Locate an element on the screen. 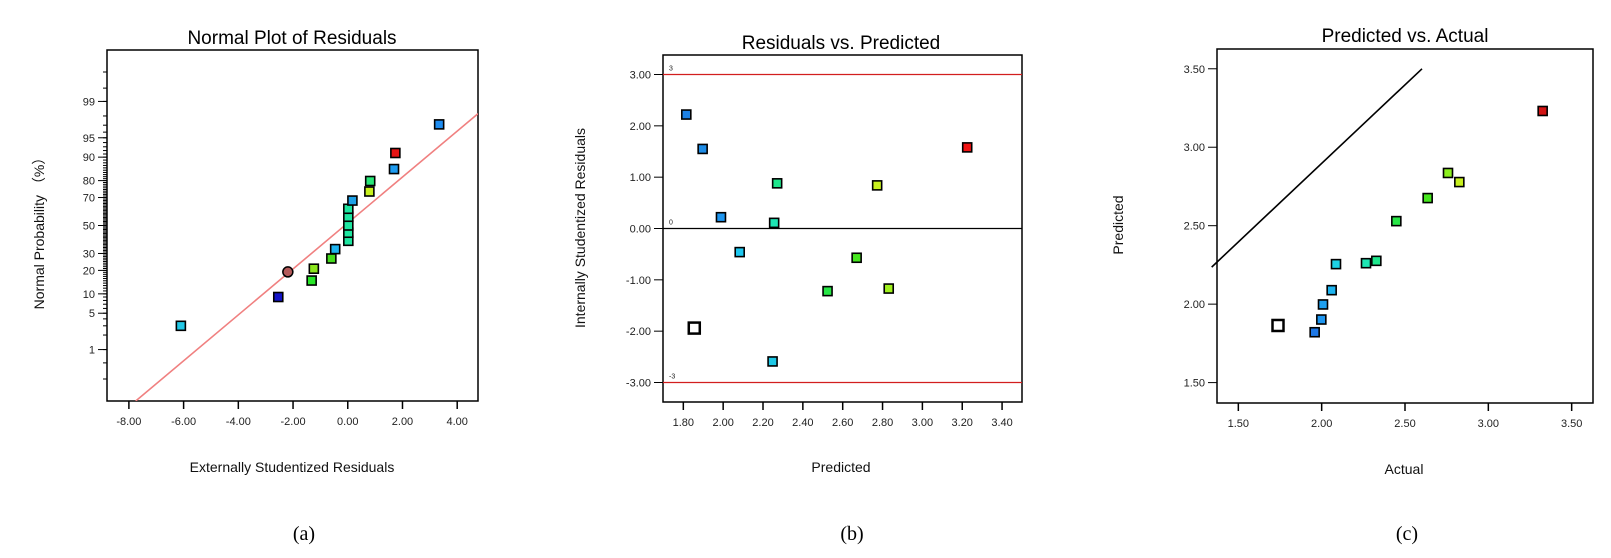  x-tick-label: 3.40 is located at coordinates (1001, 423).